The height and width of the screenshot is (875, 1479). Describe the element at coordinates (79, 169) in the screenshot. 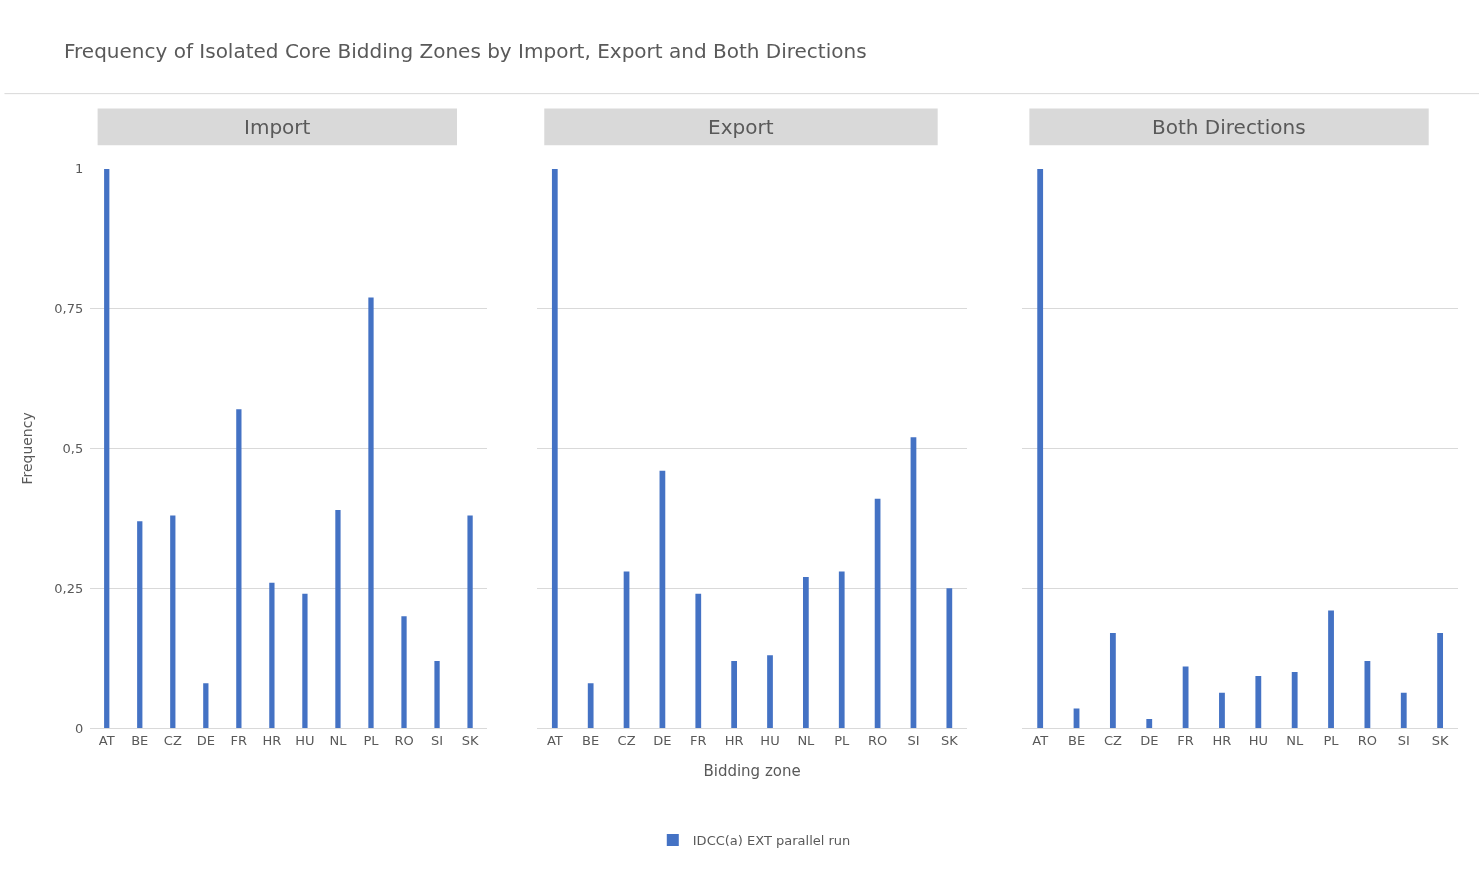

I see `y-tick-label: 1` at that location.